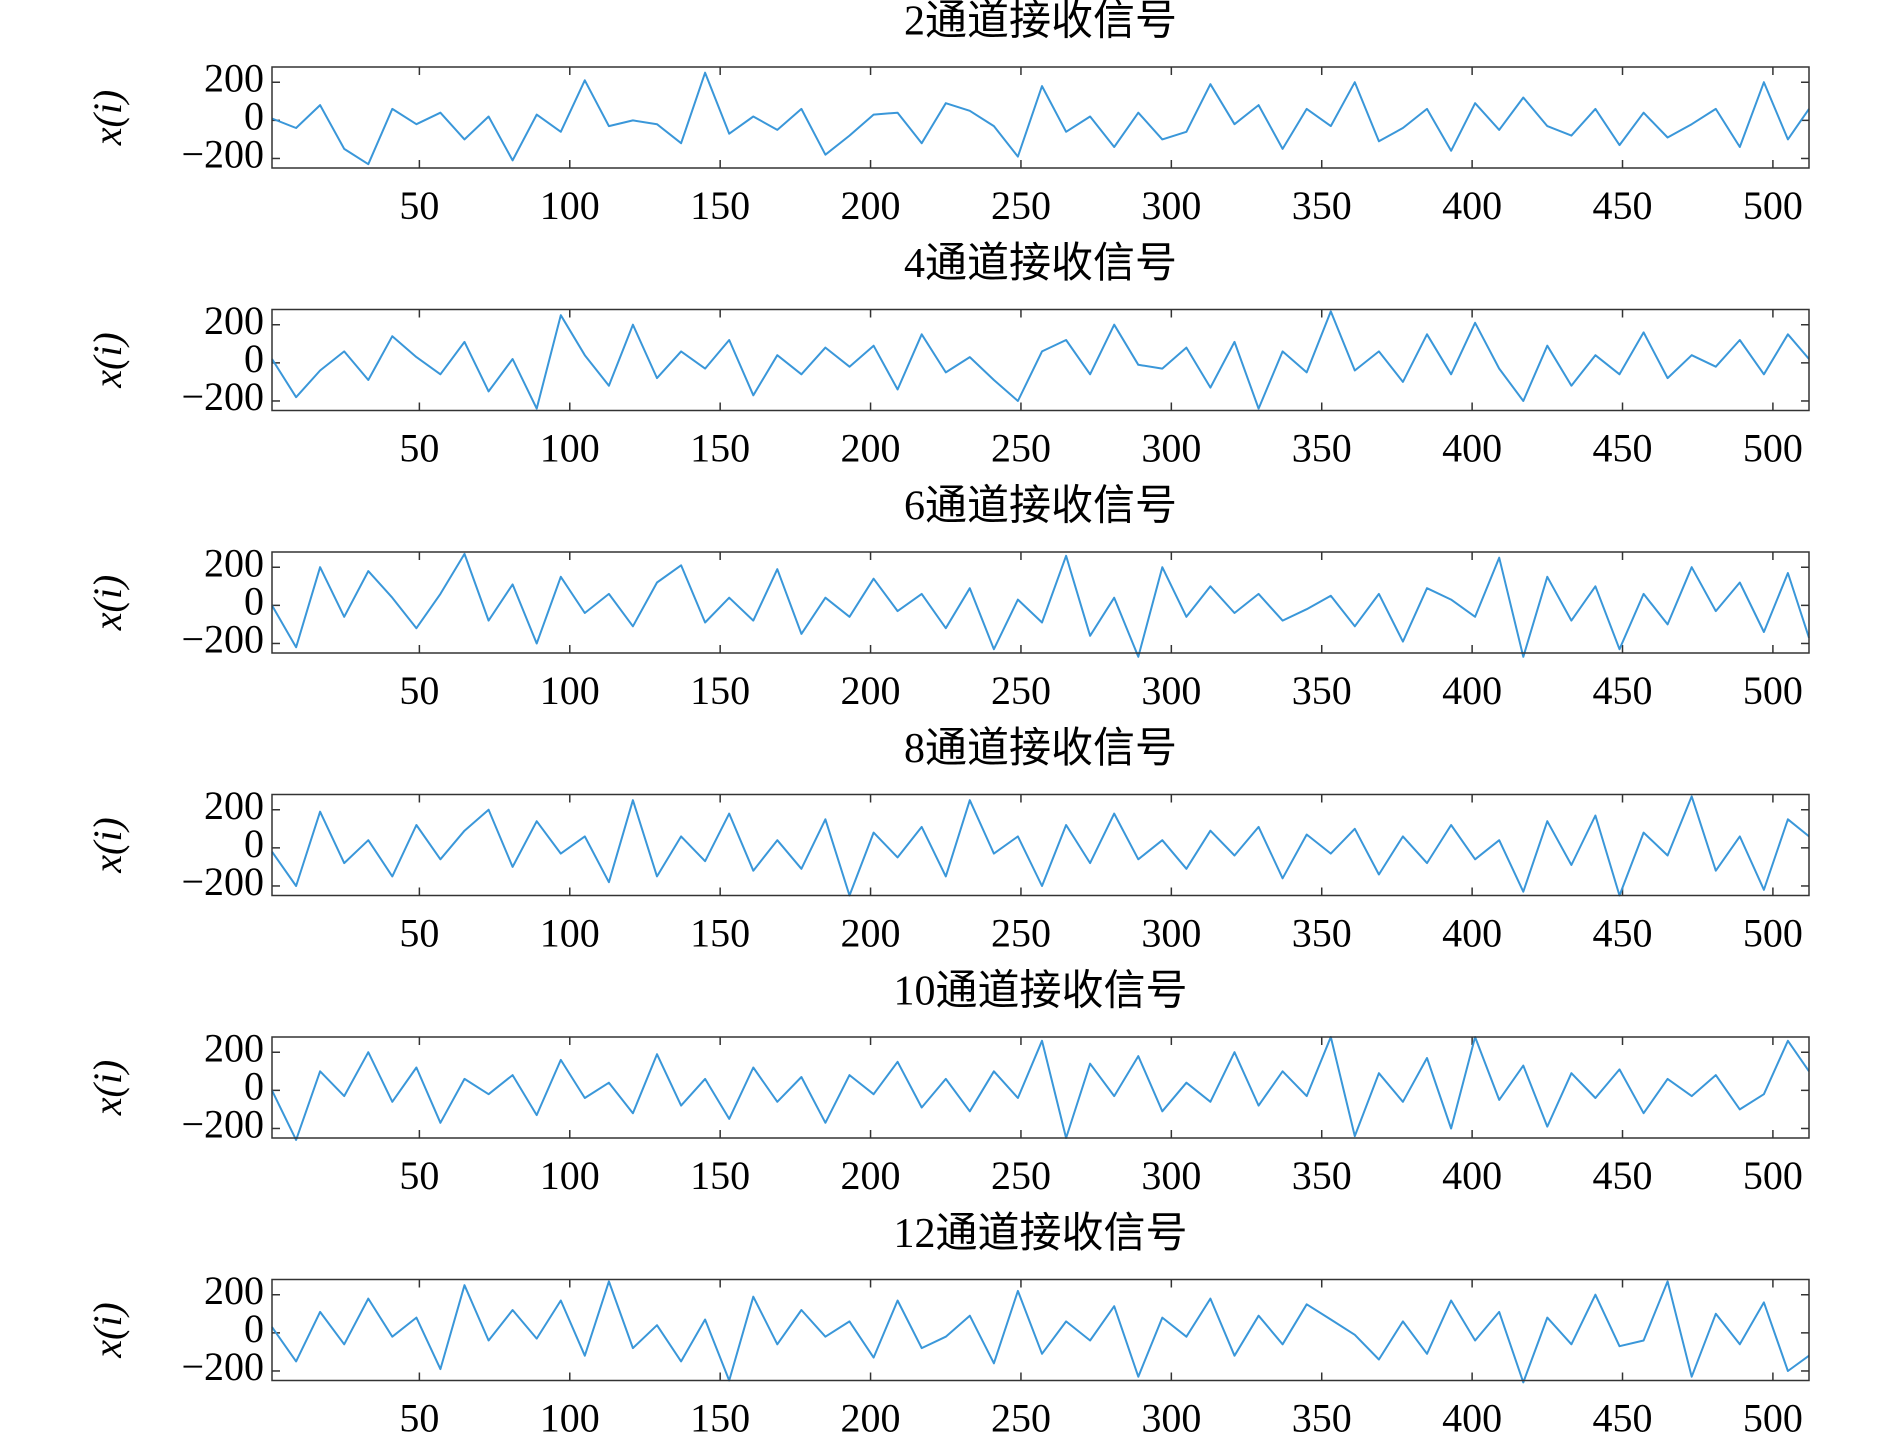 Image resolution: width=1890 pixels, height=1451 pixels. What do you see at coordinates (1040, 22) in the screenshot?
I see `subplot-title: 2通道接收信号` at bounding box center [1040, 22].